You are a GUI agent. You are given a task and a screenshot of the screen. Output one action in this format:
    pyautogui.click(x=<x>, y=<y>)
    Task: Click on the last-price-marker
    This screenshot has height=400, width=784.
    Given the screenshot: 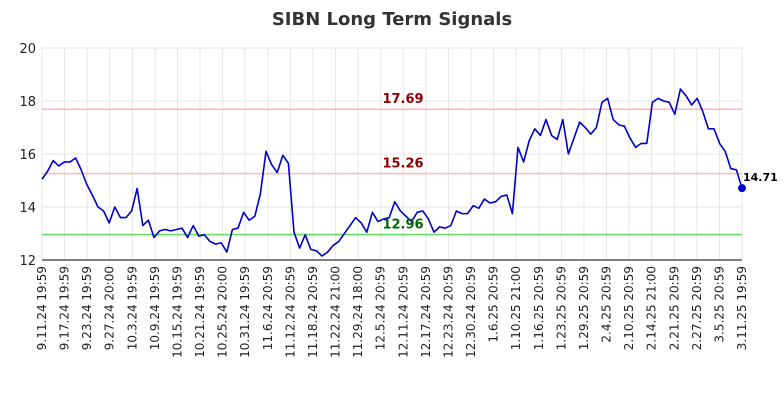 What is the action you would take?
    pyautogui.click(x=742, y=188)
    